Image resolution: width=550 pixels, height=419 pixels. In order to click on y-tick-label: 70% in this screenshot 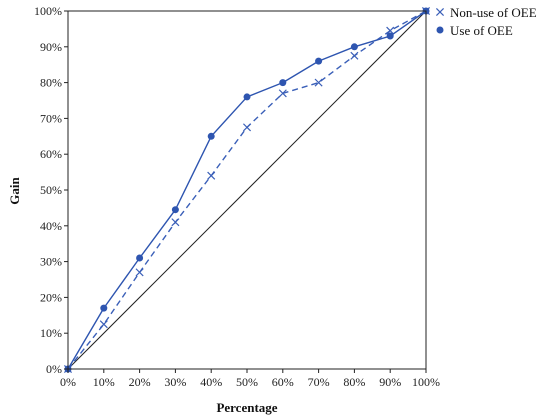, I will do `click(51, 118)`.